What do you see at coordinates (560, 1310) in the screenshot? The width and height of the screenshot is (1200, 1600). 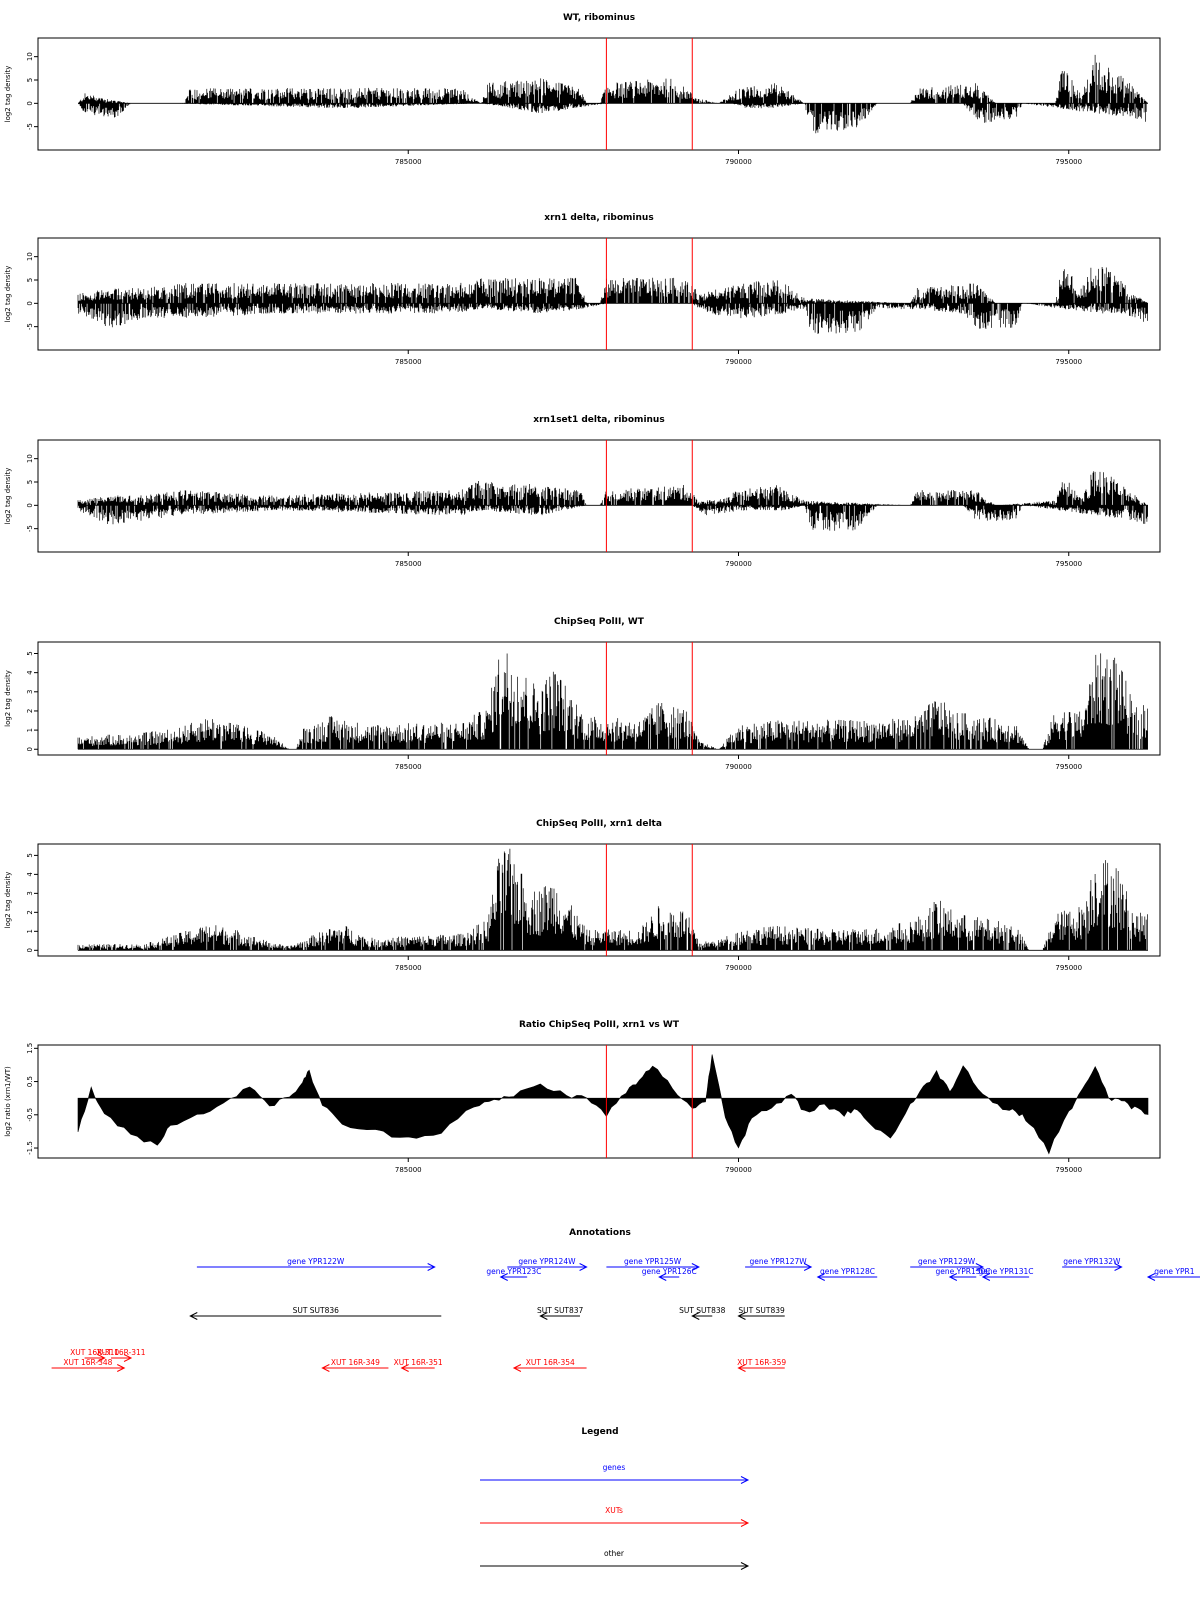 I see `feature-label: SUT SUT837` at bounding box center [560, 1310].